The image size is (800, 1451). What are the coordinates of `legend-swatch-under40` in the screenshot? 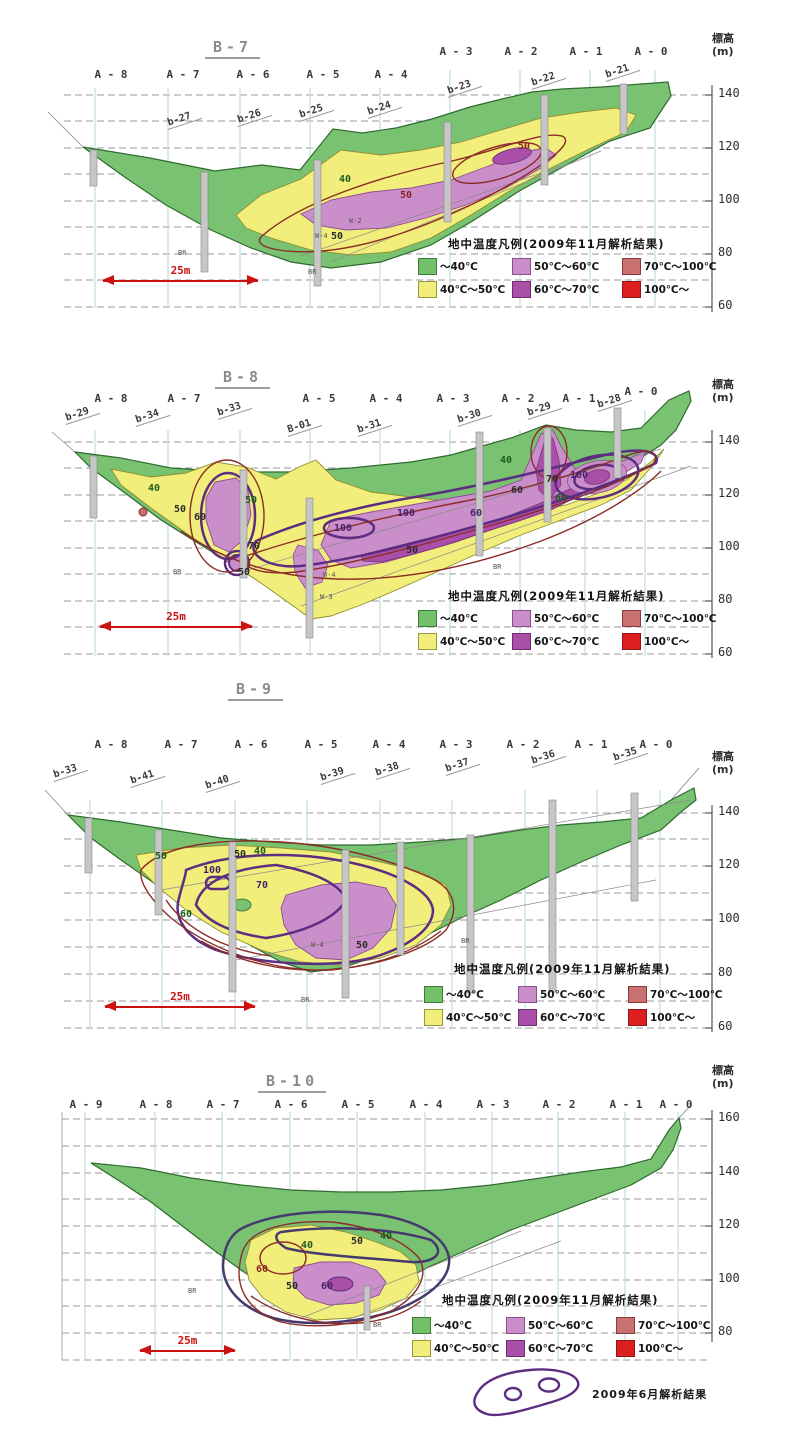 It's located at (427, 618).